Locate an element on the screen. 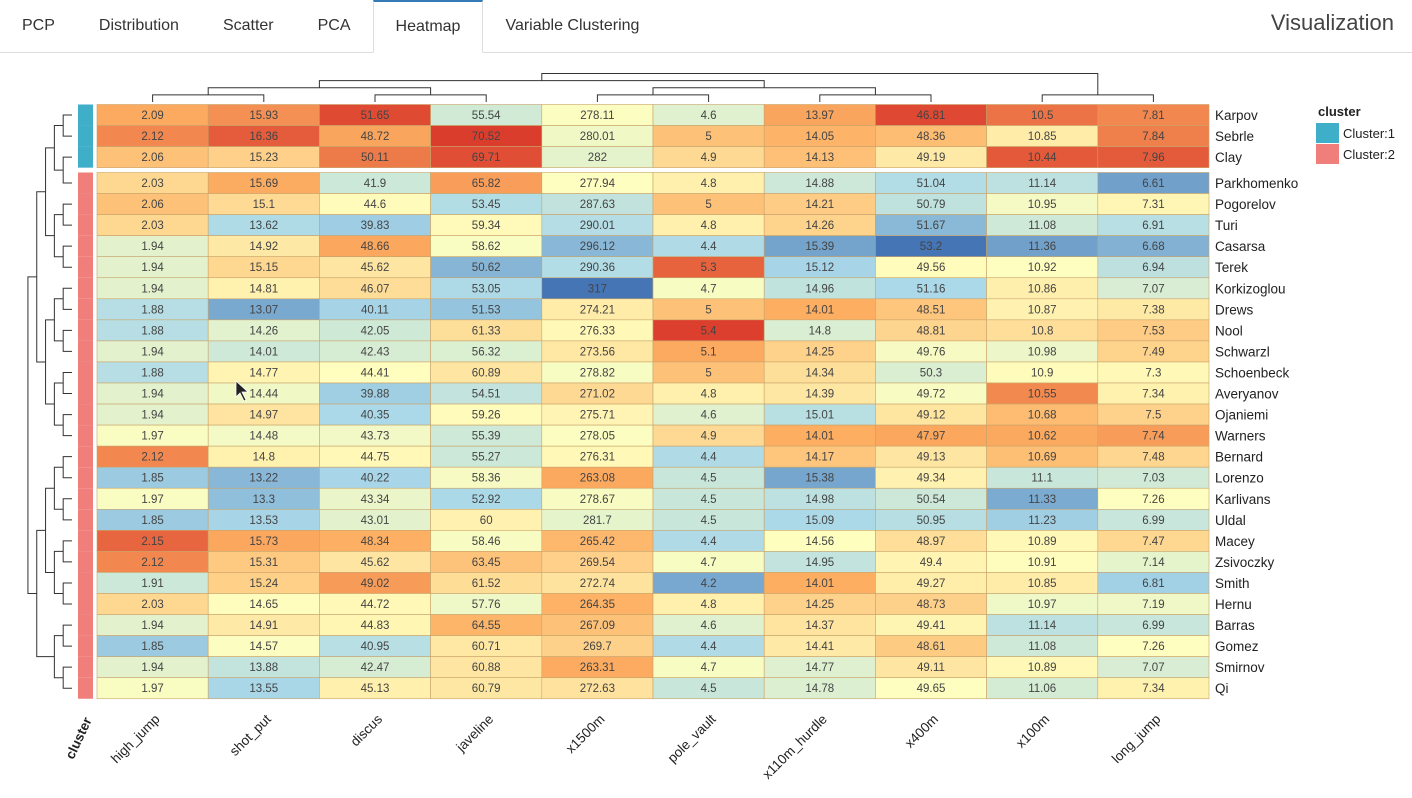 The height and width of the screenshot is (798, 1412). cell-value-label: 15.23 is located at coordinates (263, 158).